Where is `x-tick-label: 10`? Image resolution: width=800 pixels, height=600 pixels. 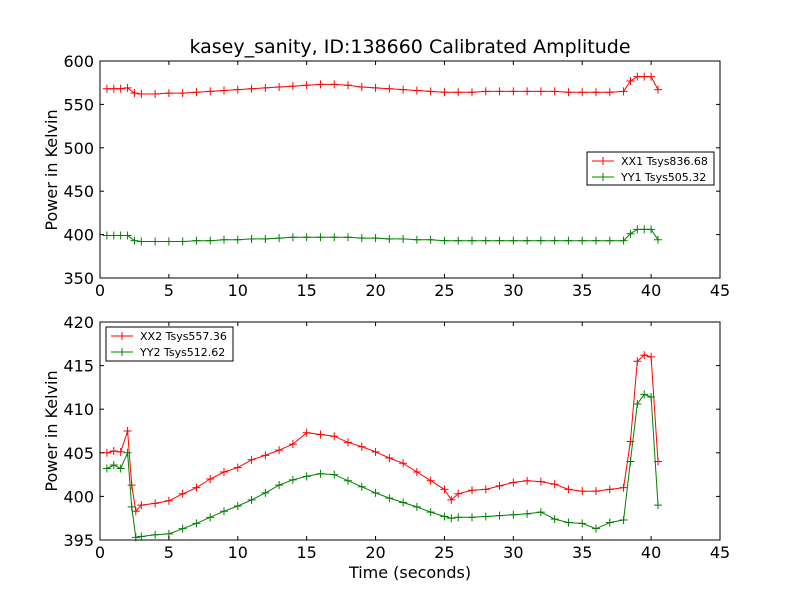
x-tick-label: 10 is located at coordinates (238, 290).